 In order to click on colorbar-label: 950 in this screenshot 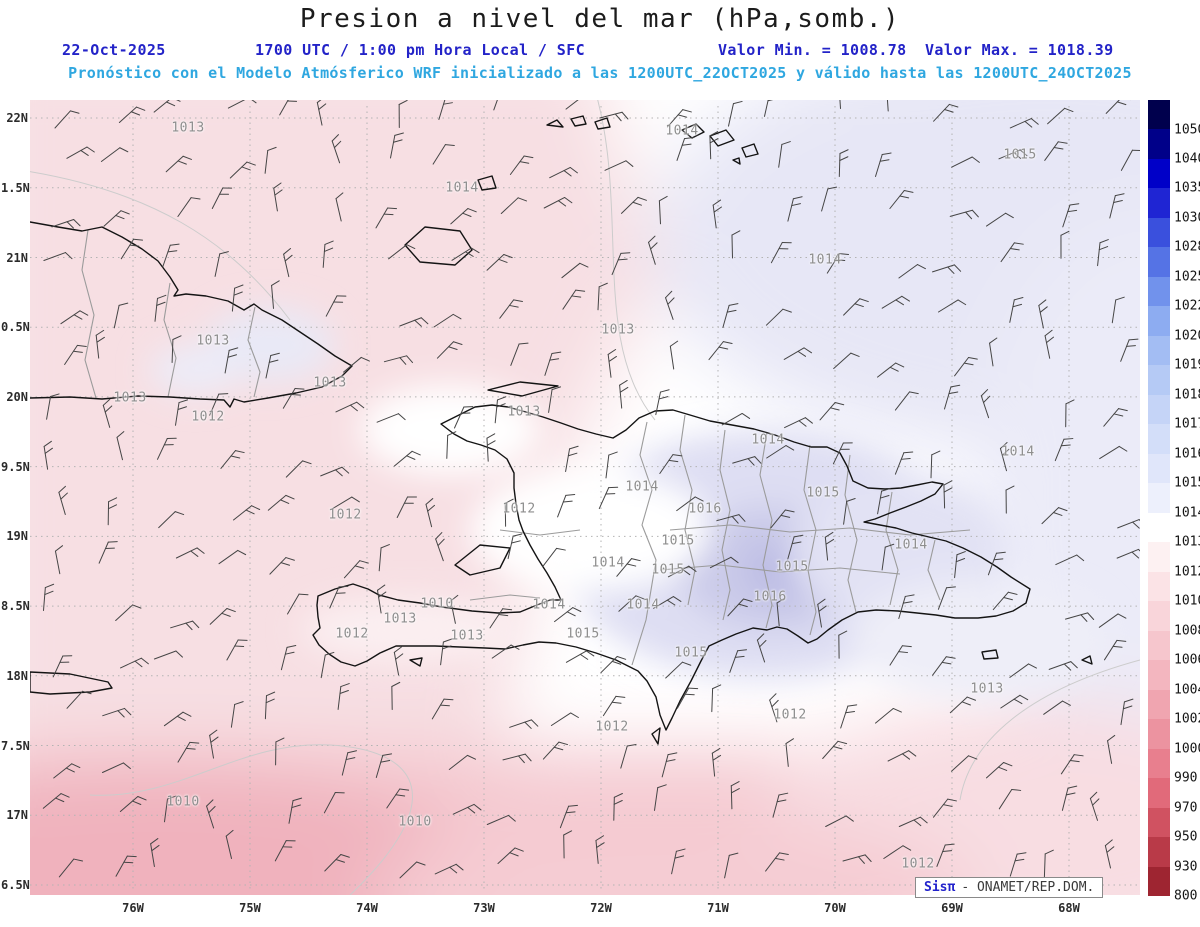, I will do `click(1186, 837)`.